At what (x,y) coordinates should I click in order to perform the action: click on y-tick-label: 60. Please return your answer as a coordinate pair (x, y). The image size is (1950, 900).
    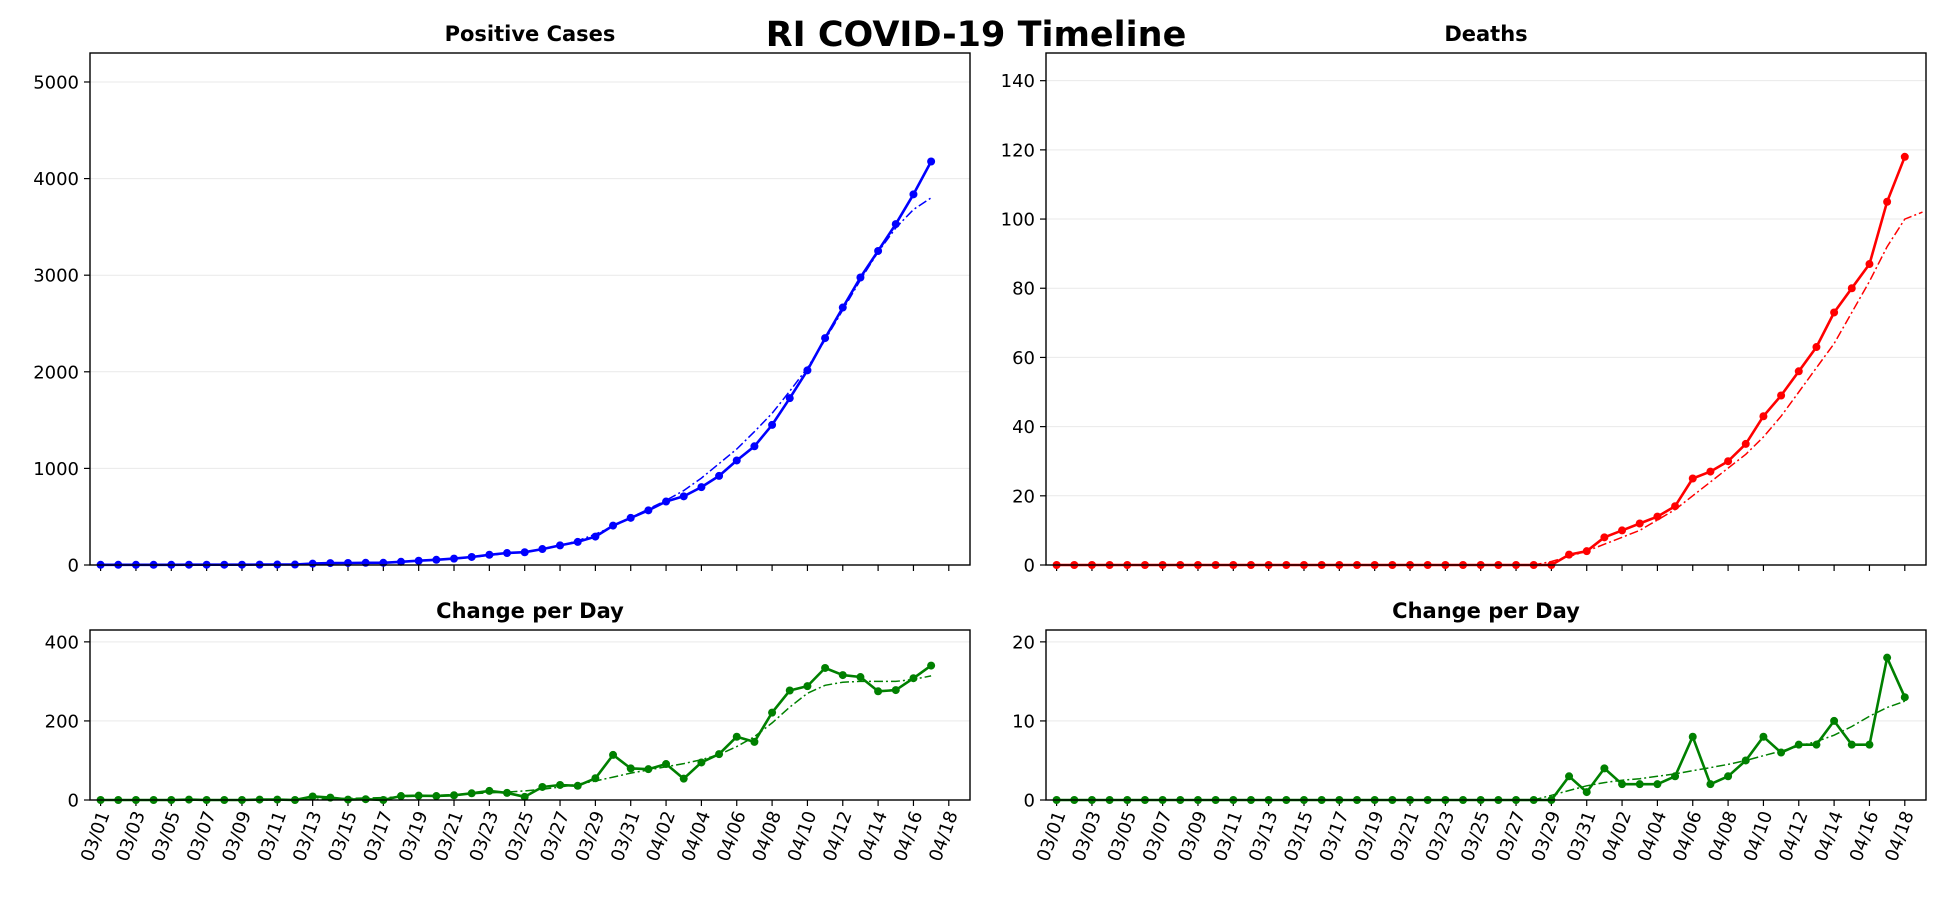
    Looking at the image, I should click on (1023, 358).